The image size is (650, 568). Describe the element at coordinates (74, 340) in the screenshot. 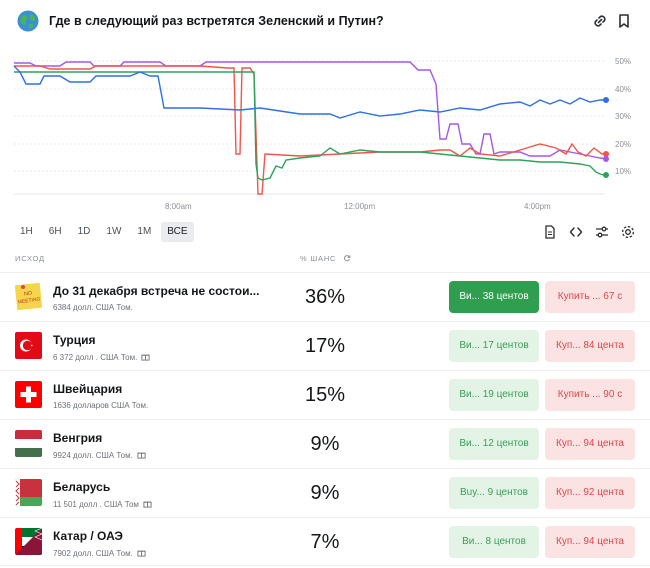

I see `outcome-name: Турция` at that location.